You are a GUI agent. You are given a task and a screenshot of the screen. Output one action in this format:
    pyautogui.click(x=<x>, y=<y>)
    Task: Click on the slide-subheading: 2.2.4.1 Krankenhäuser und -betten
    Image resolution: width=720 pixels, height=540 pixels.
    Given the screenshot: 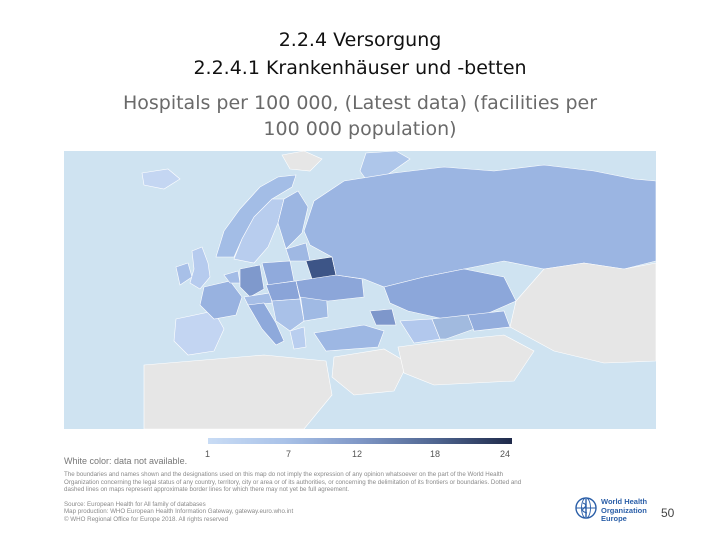 What is the action you would take?
    pyautogui.click(x=360, y=68)
    